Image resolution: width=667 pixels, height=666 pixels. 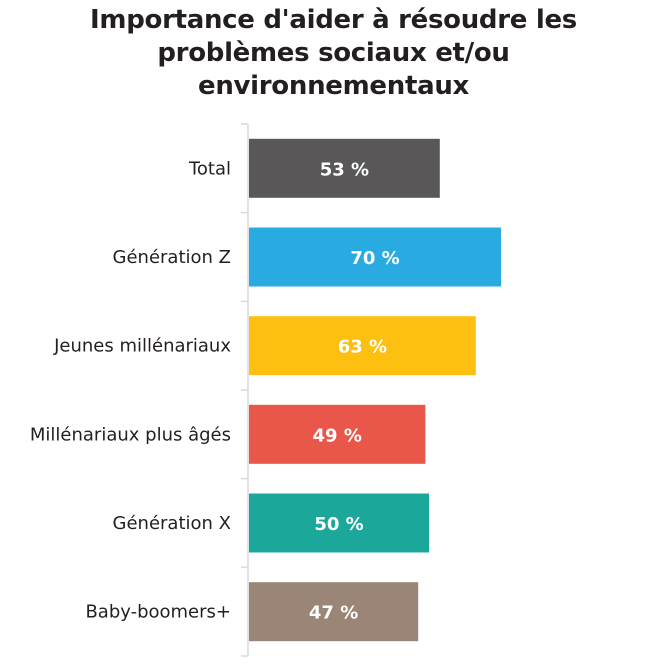 I want to click on category-label: Baby-boomers+, so click(x=158, y=612).